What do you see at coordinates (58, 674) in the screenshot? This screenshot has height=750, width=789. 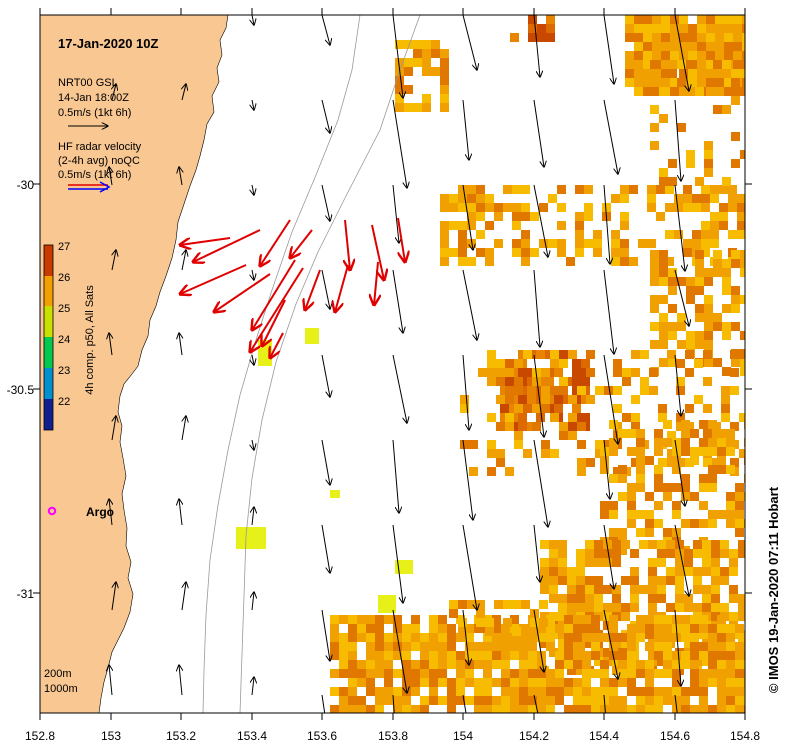 I see `depth-label-200m: 200m` at bounding box center [58, 674].